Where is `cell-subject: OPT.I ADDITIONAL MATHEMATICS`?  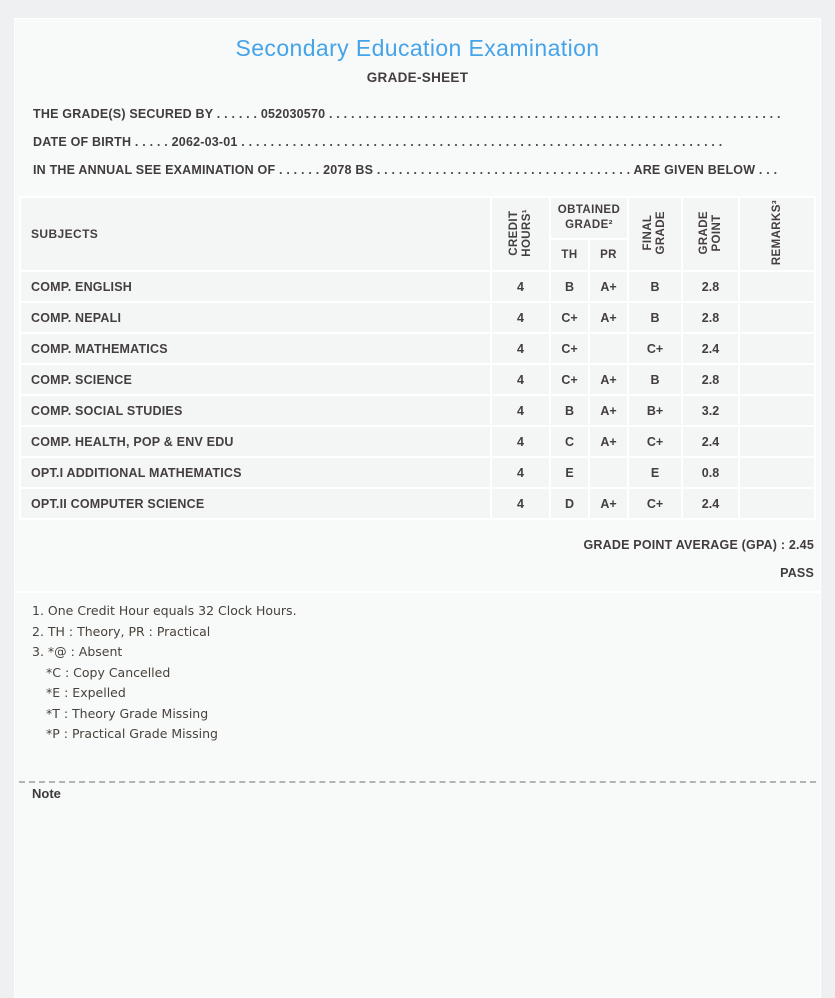 cell-subject: OPT.I ADDITIONAL MATHEMATICS is located at coordinates (255, 472).